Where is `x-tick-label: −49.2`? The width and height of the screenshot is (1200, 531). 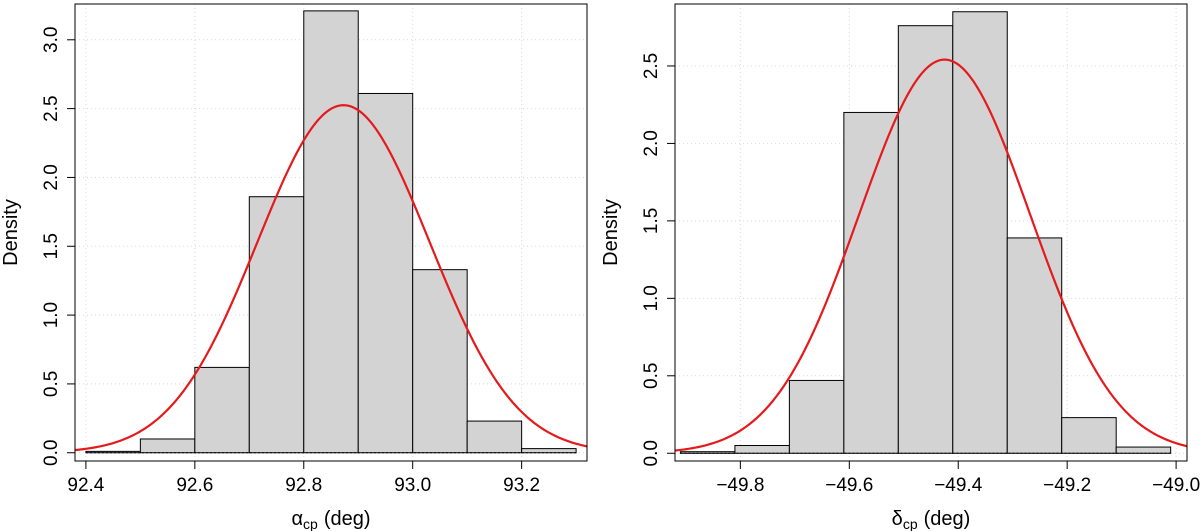
x-tick-label: −49.2 is located at coordinates (1067, 485).